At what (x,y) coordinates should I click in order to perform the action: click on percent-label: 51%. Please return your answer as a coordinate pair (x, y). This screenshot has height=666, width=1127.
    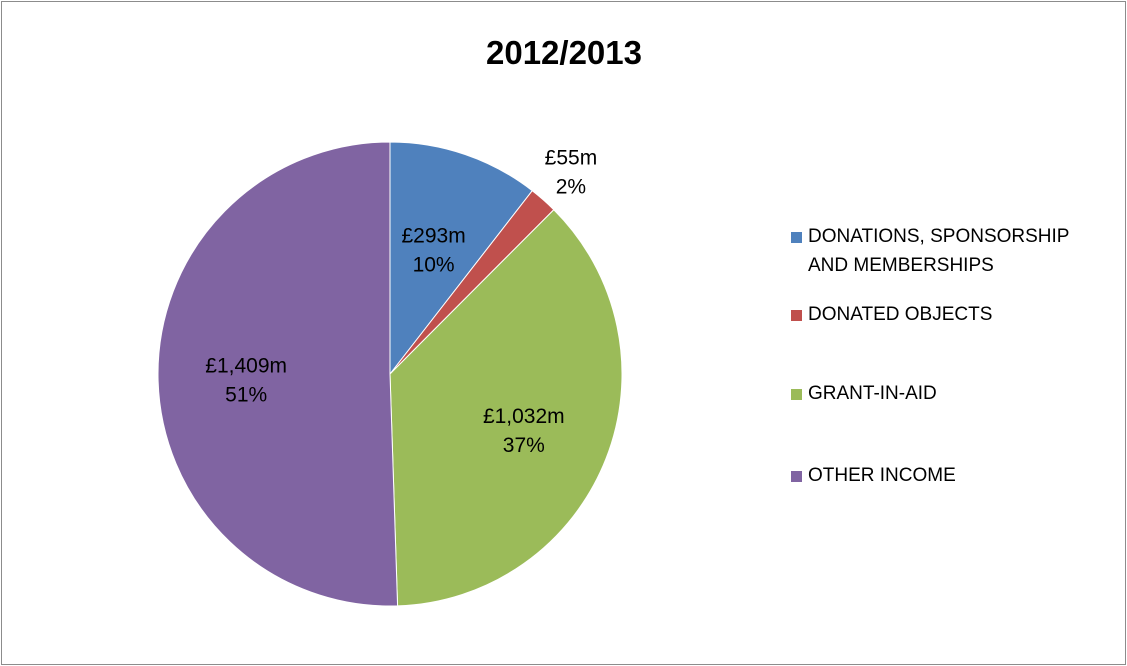
    Looking at the image, I should click on (246, 394).